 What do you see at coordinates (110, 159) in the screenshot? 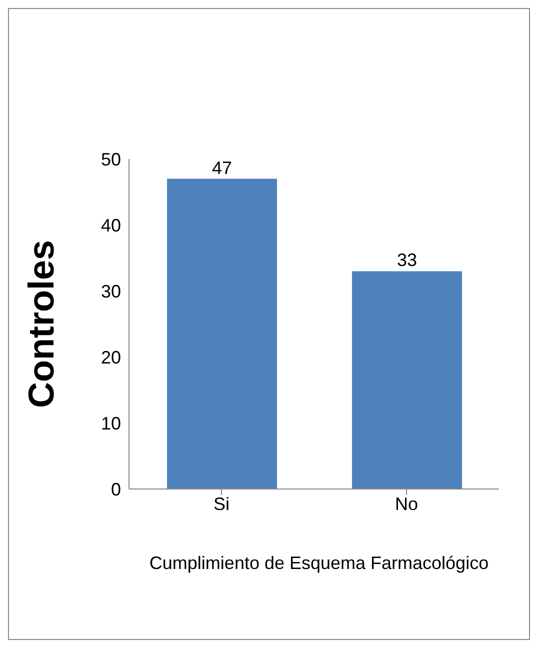
I see `y-tick-label: 50` at bounding box center [110, 159].